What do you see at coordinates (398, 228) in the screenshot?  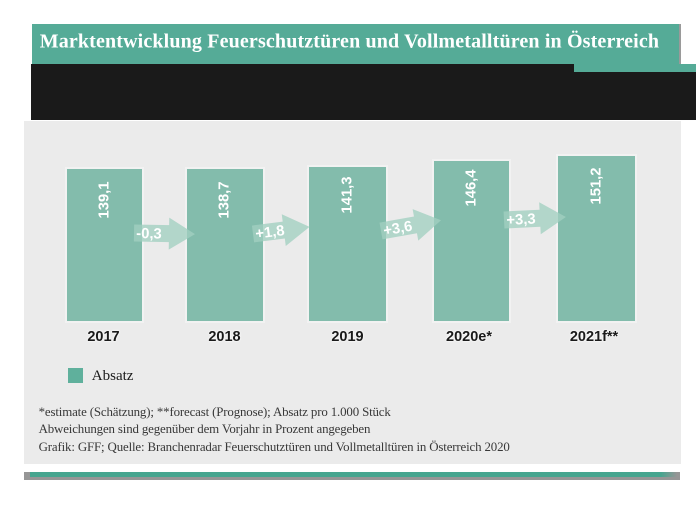 I see `svg-text: +3,6` at bounding box center [398, 228].